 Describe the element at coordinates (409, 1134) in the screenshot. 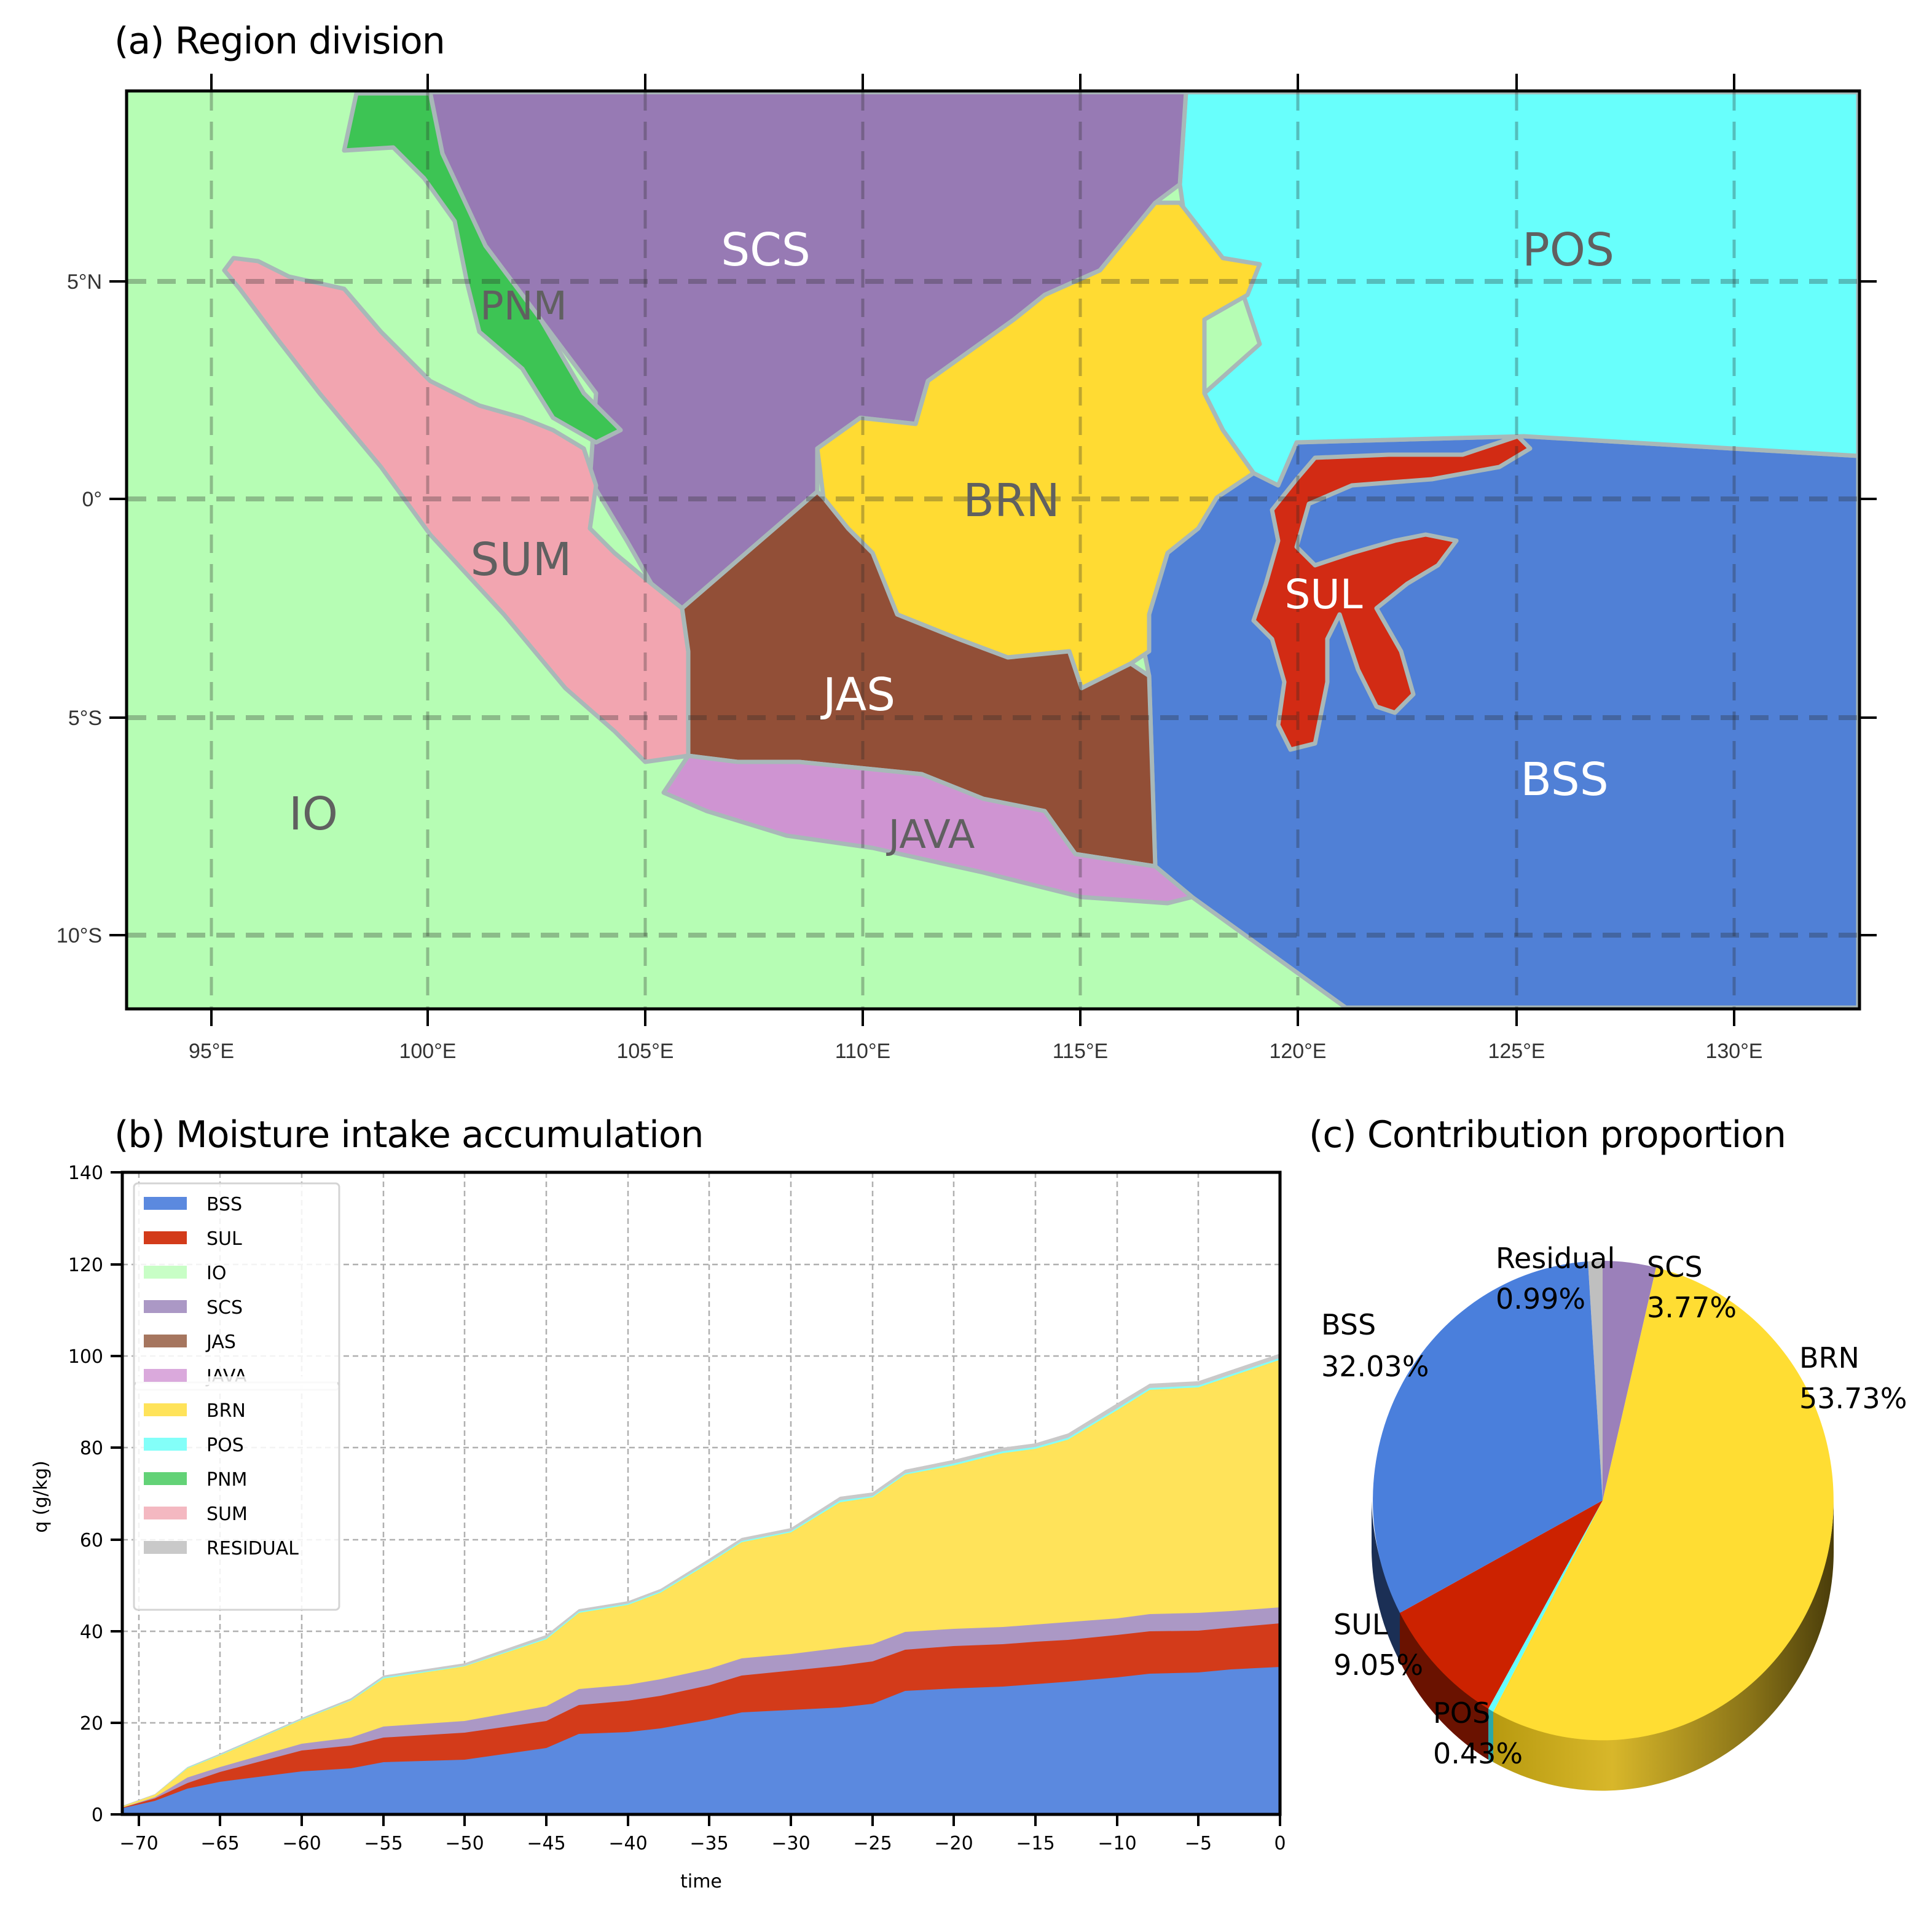

I see `panel-b-title: (b) Moisture intake accumulation` at that location.